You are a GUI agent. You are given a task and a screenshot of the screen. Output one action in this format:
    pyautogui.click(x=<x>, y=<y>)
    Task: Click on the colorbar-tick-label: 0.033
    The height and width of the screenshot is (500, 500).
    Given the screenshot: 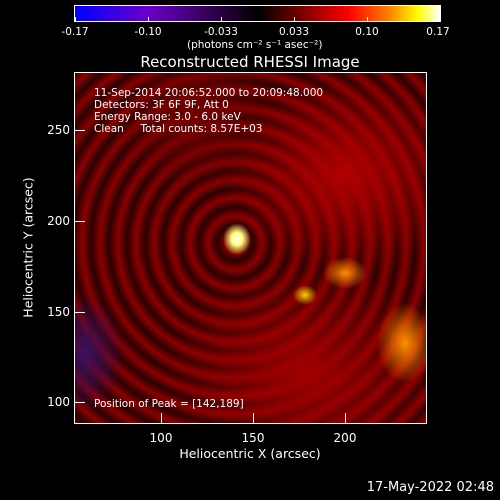 What is the action you would take?
    pyautogui.click(x=294, y=32)
    